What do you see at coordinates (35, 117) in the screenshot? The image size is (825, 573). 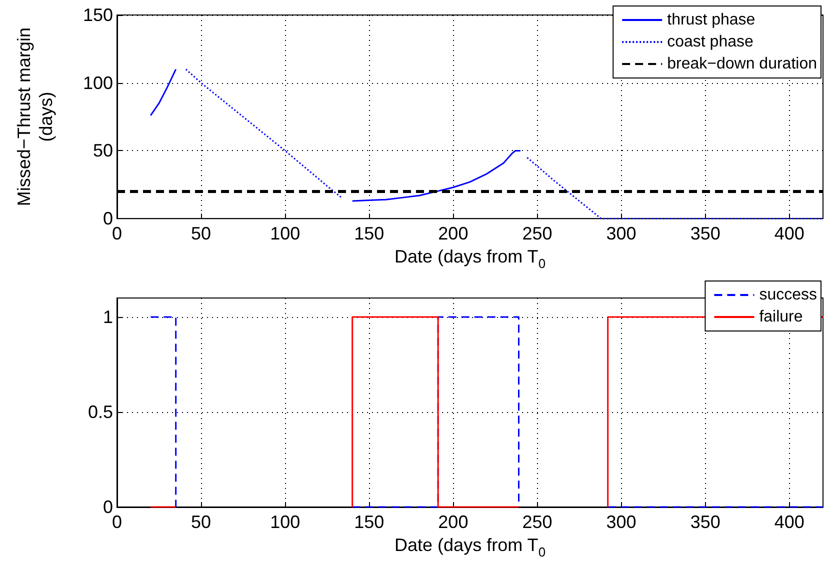 I see `y-axis-title: Missed−Thrust margin (days)` at bounding box center [35, 117].